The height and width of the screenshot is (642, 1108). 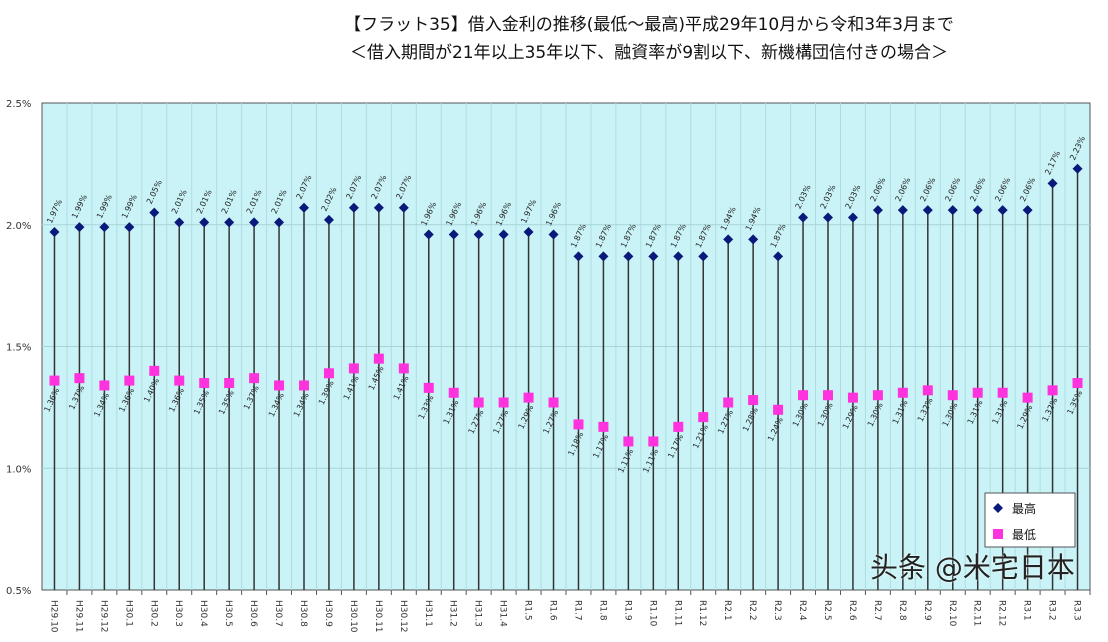 I want to click on y-tick-label: 1.0%, so click(x=18, y=469).